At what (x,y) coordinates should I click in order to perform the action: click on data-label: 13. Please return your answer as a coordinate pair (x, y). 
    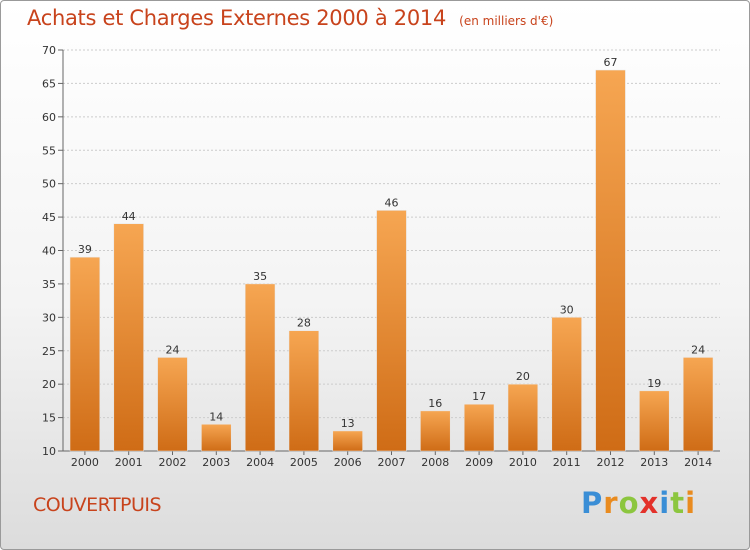
    Looking at the image, I should click on (348, 423).